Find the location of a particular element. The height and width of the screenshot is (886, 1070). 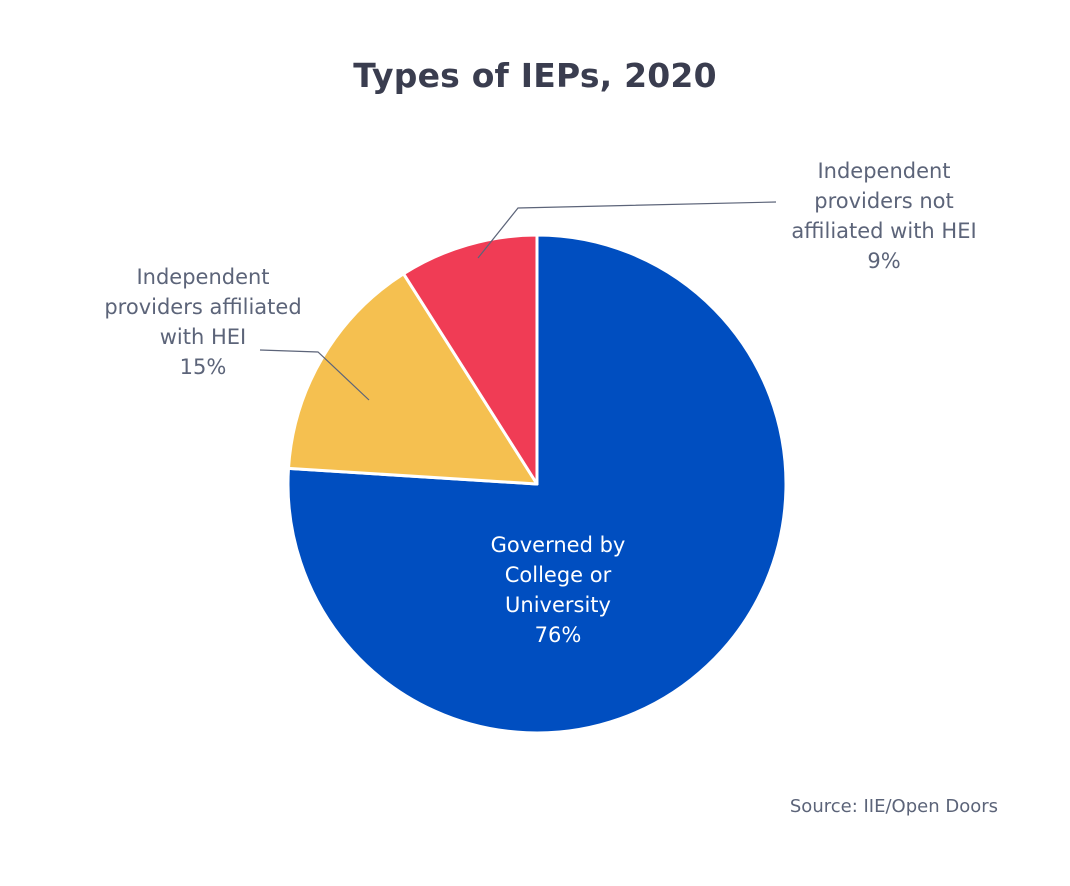

slice-label-governed-by-college: University is located at coordinates (558, 605).